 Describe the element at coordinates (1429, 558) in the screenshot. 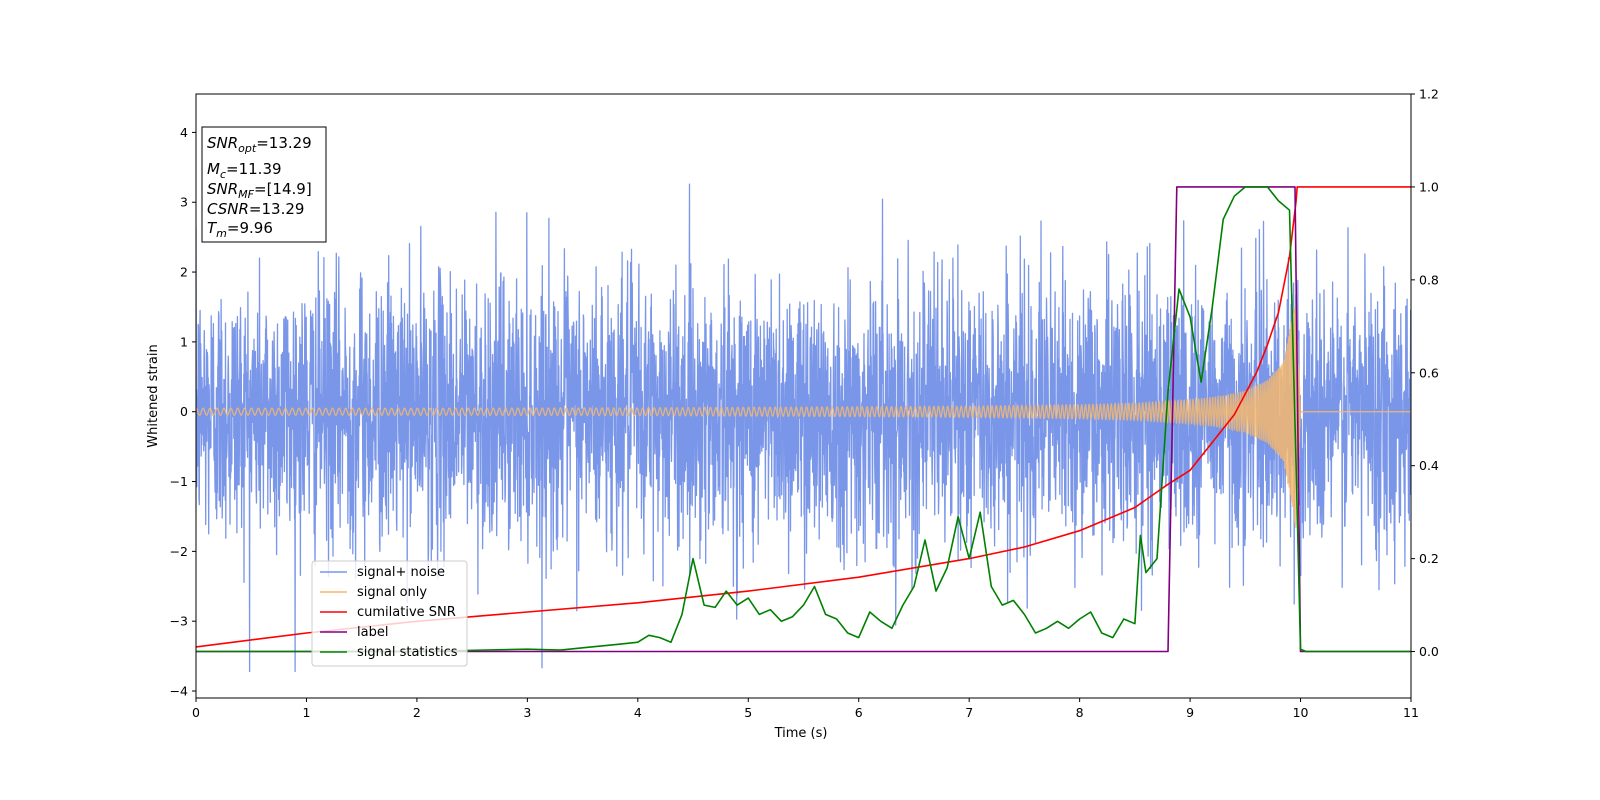

I see `y-right-tick-label: 0.2` at that location.